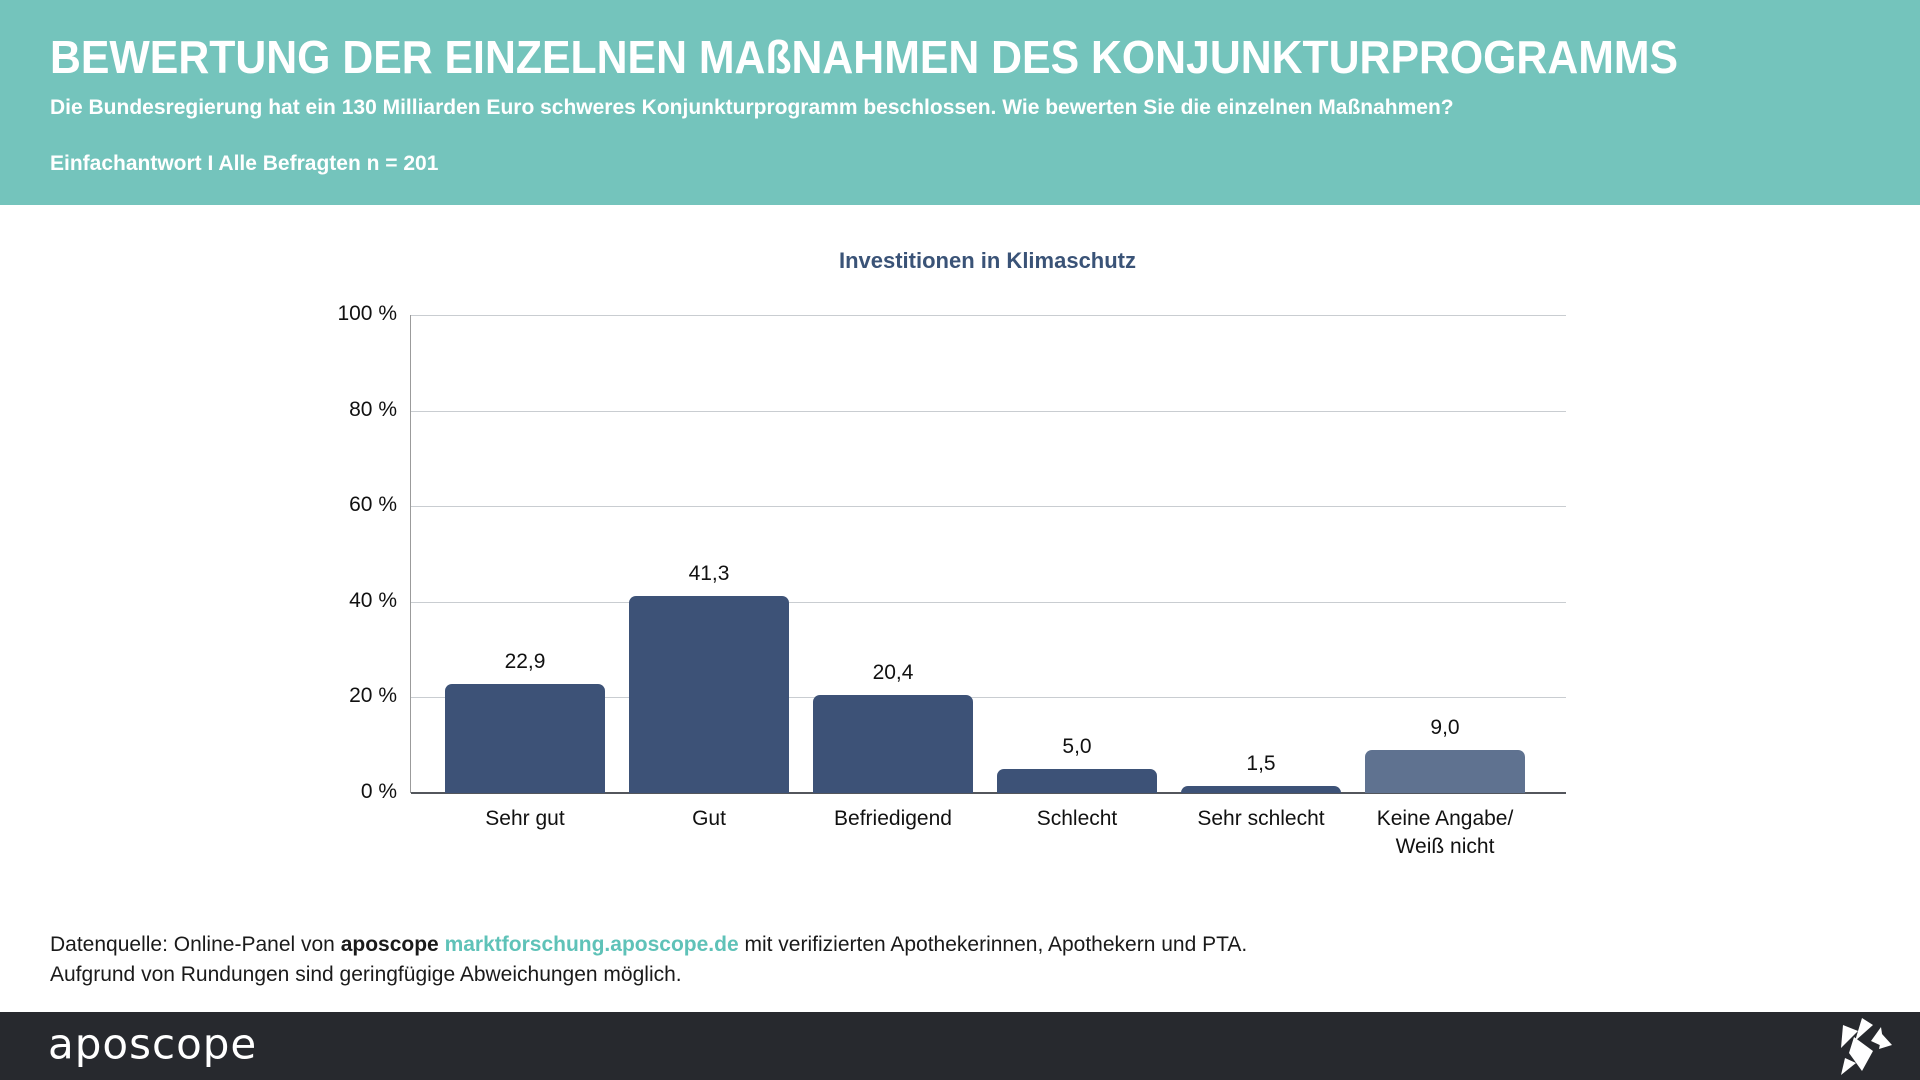 Image resolution: width=1920 pixels, height=1080 pixels. What do you see at coordinates (709, 573) in the screenshot?
I see `bar-value-label: 41,3` at bounding box center [709, 573].